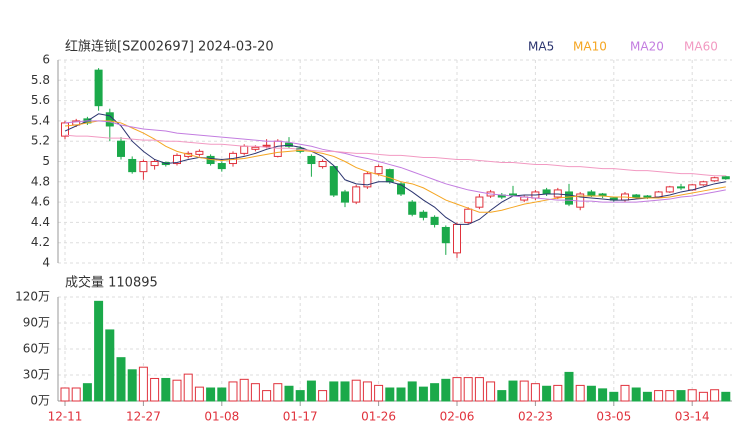  What do you see at coordinates (535, 417) in the screenshot?
I see `x-tick-label: 02-23` at bounding box center [535, 417].